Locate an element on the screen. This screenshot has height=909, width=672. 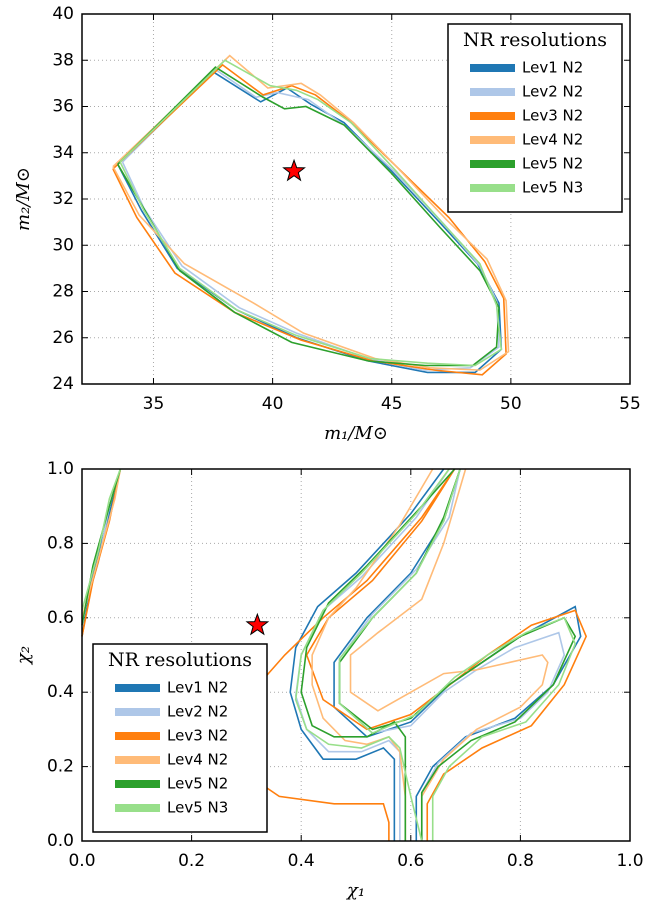
y-tick-label: 30 is located at coordinates (63, 245).